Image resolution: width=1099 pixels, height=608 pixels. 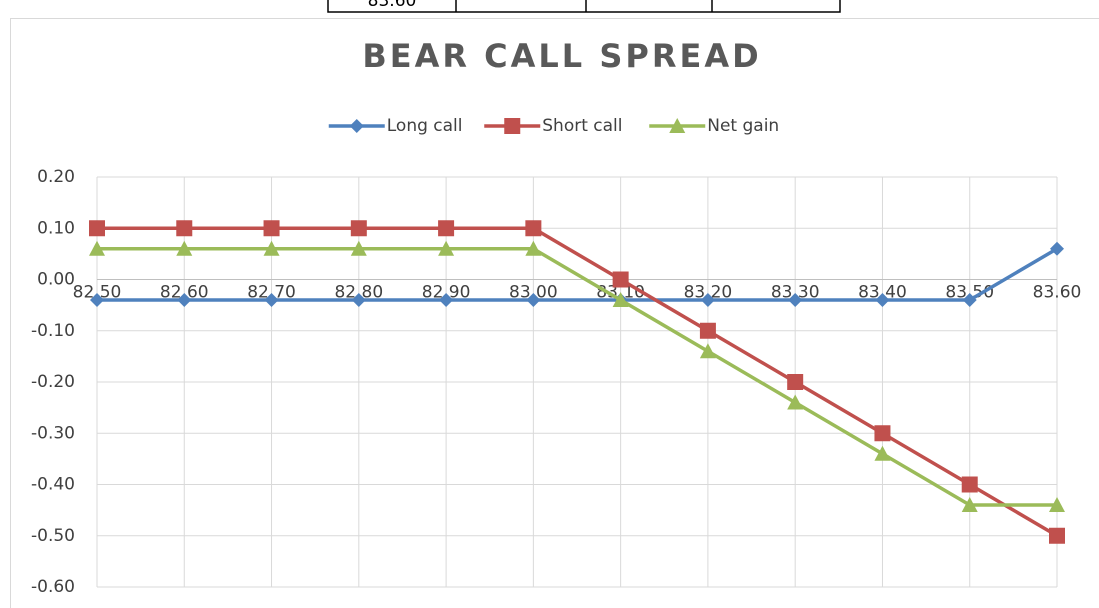 What do you see at coordinates (577, 274) in the screenshot?
I see `series-line` at bounding box center [577, 274].